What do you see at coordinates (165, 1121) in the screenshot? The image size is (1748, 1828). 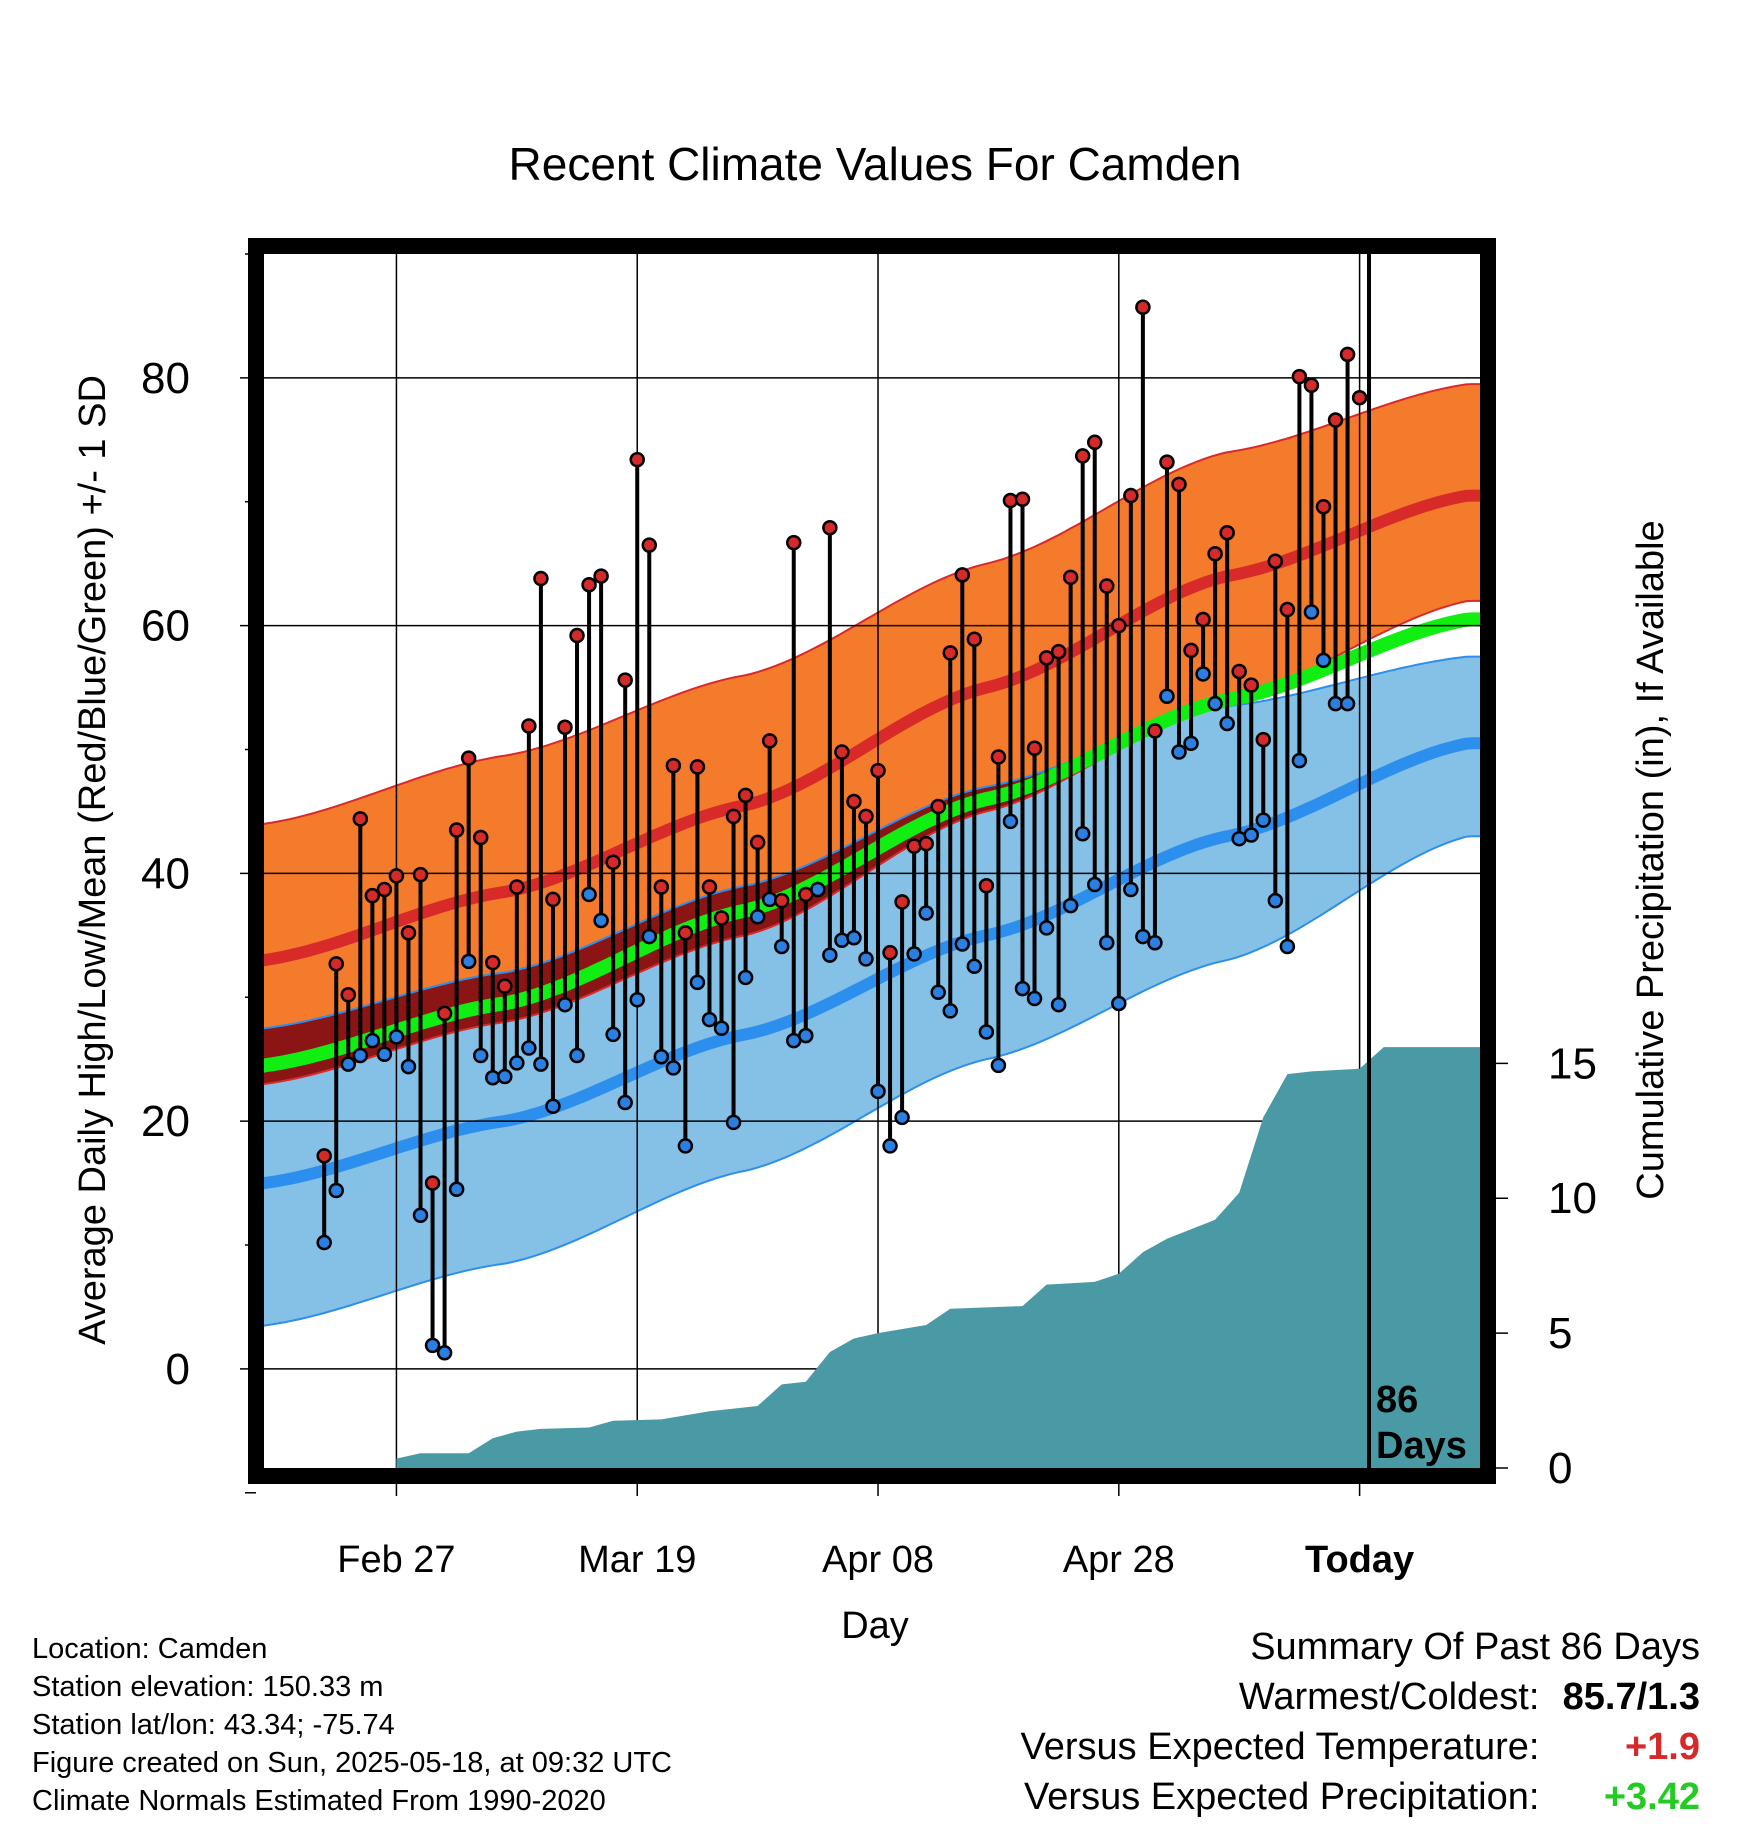 I see `y-left-tick-label: 20` at bounding box center [165, 1121].